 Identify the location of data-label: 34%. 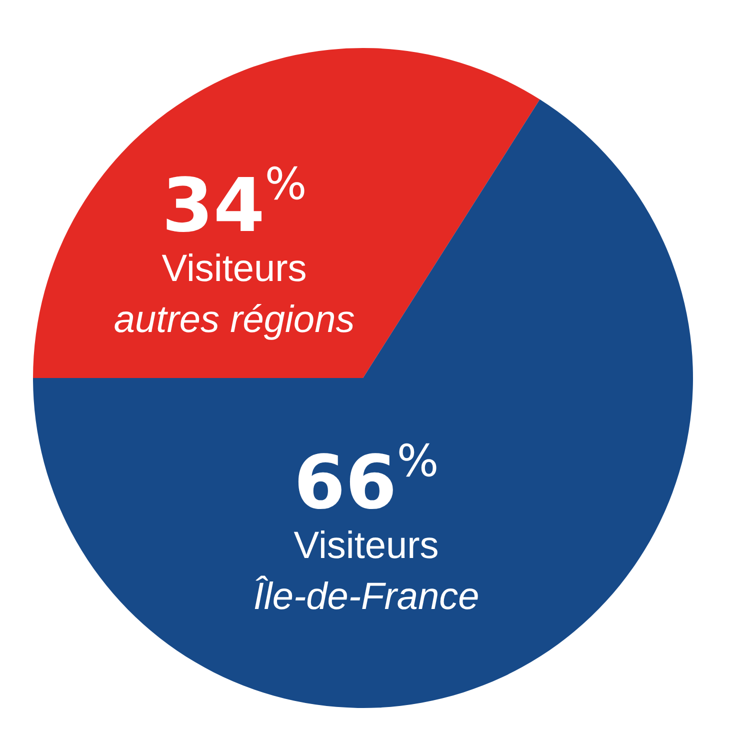
(234, 203).